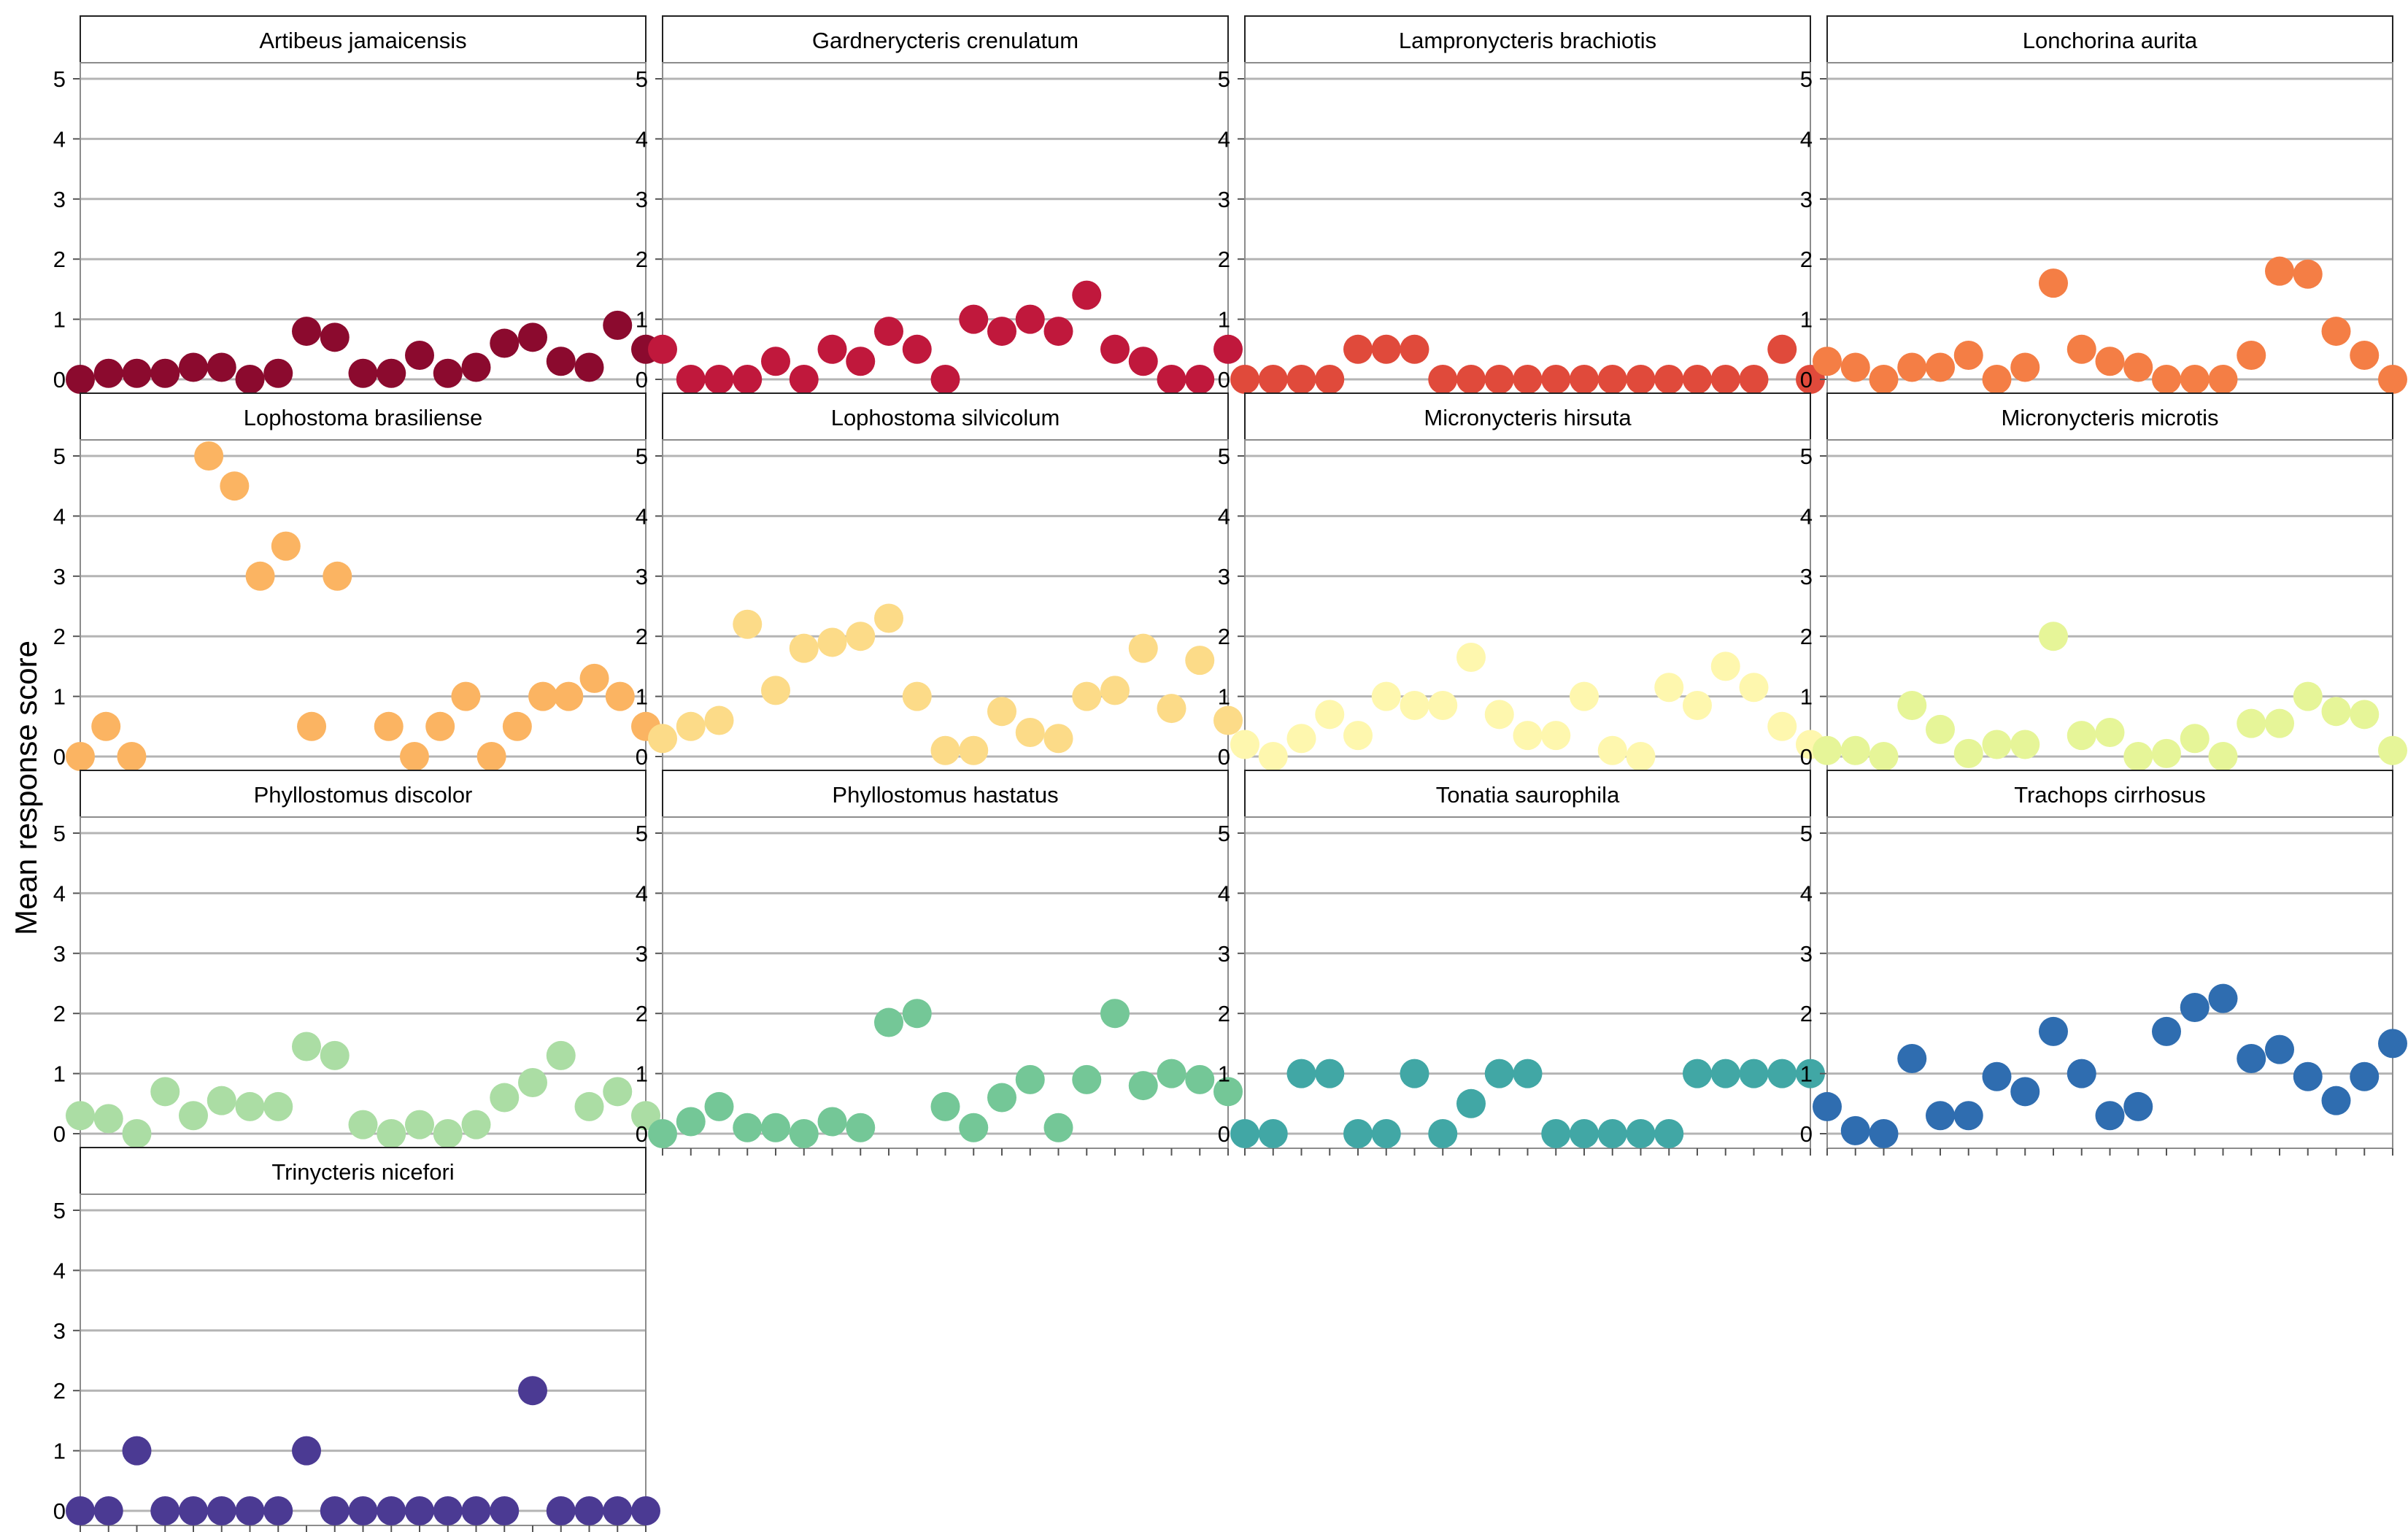 The width and height of the screenshot is (2408, 1532). What do you see at coordinates (1521, 208) in the screenshot?
I see `facet-panel: Lampronycteris brachiotis 0 1 2 3 4 5` at bounding box center [1521, 208].